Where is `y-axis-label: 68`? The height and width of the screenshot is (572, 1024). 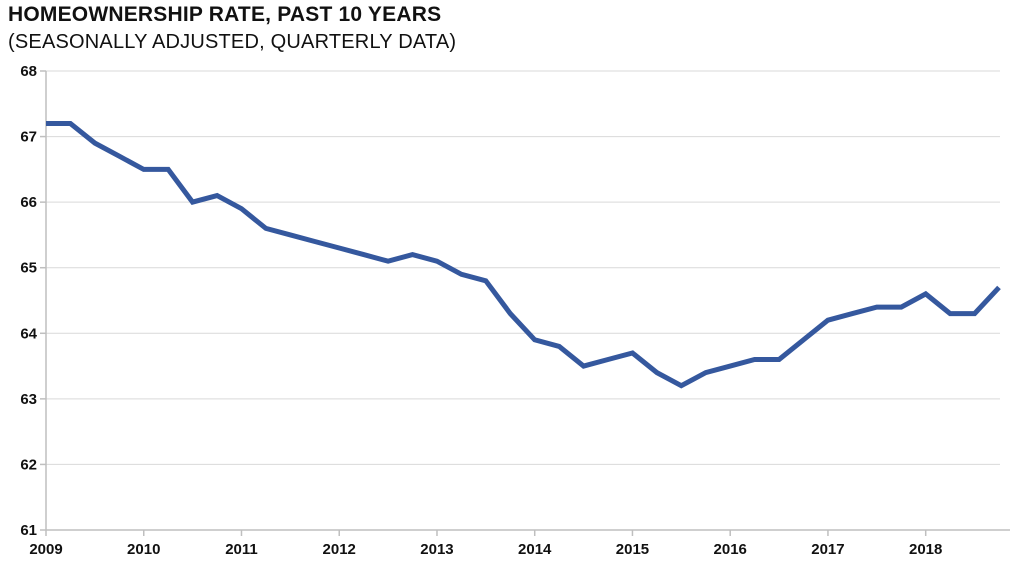
y-axis-label: 68 is located at coordinates (28, 71).